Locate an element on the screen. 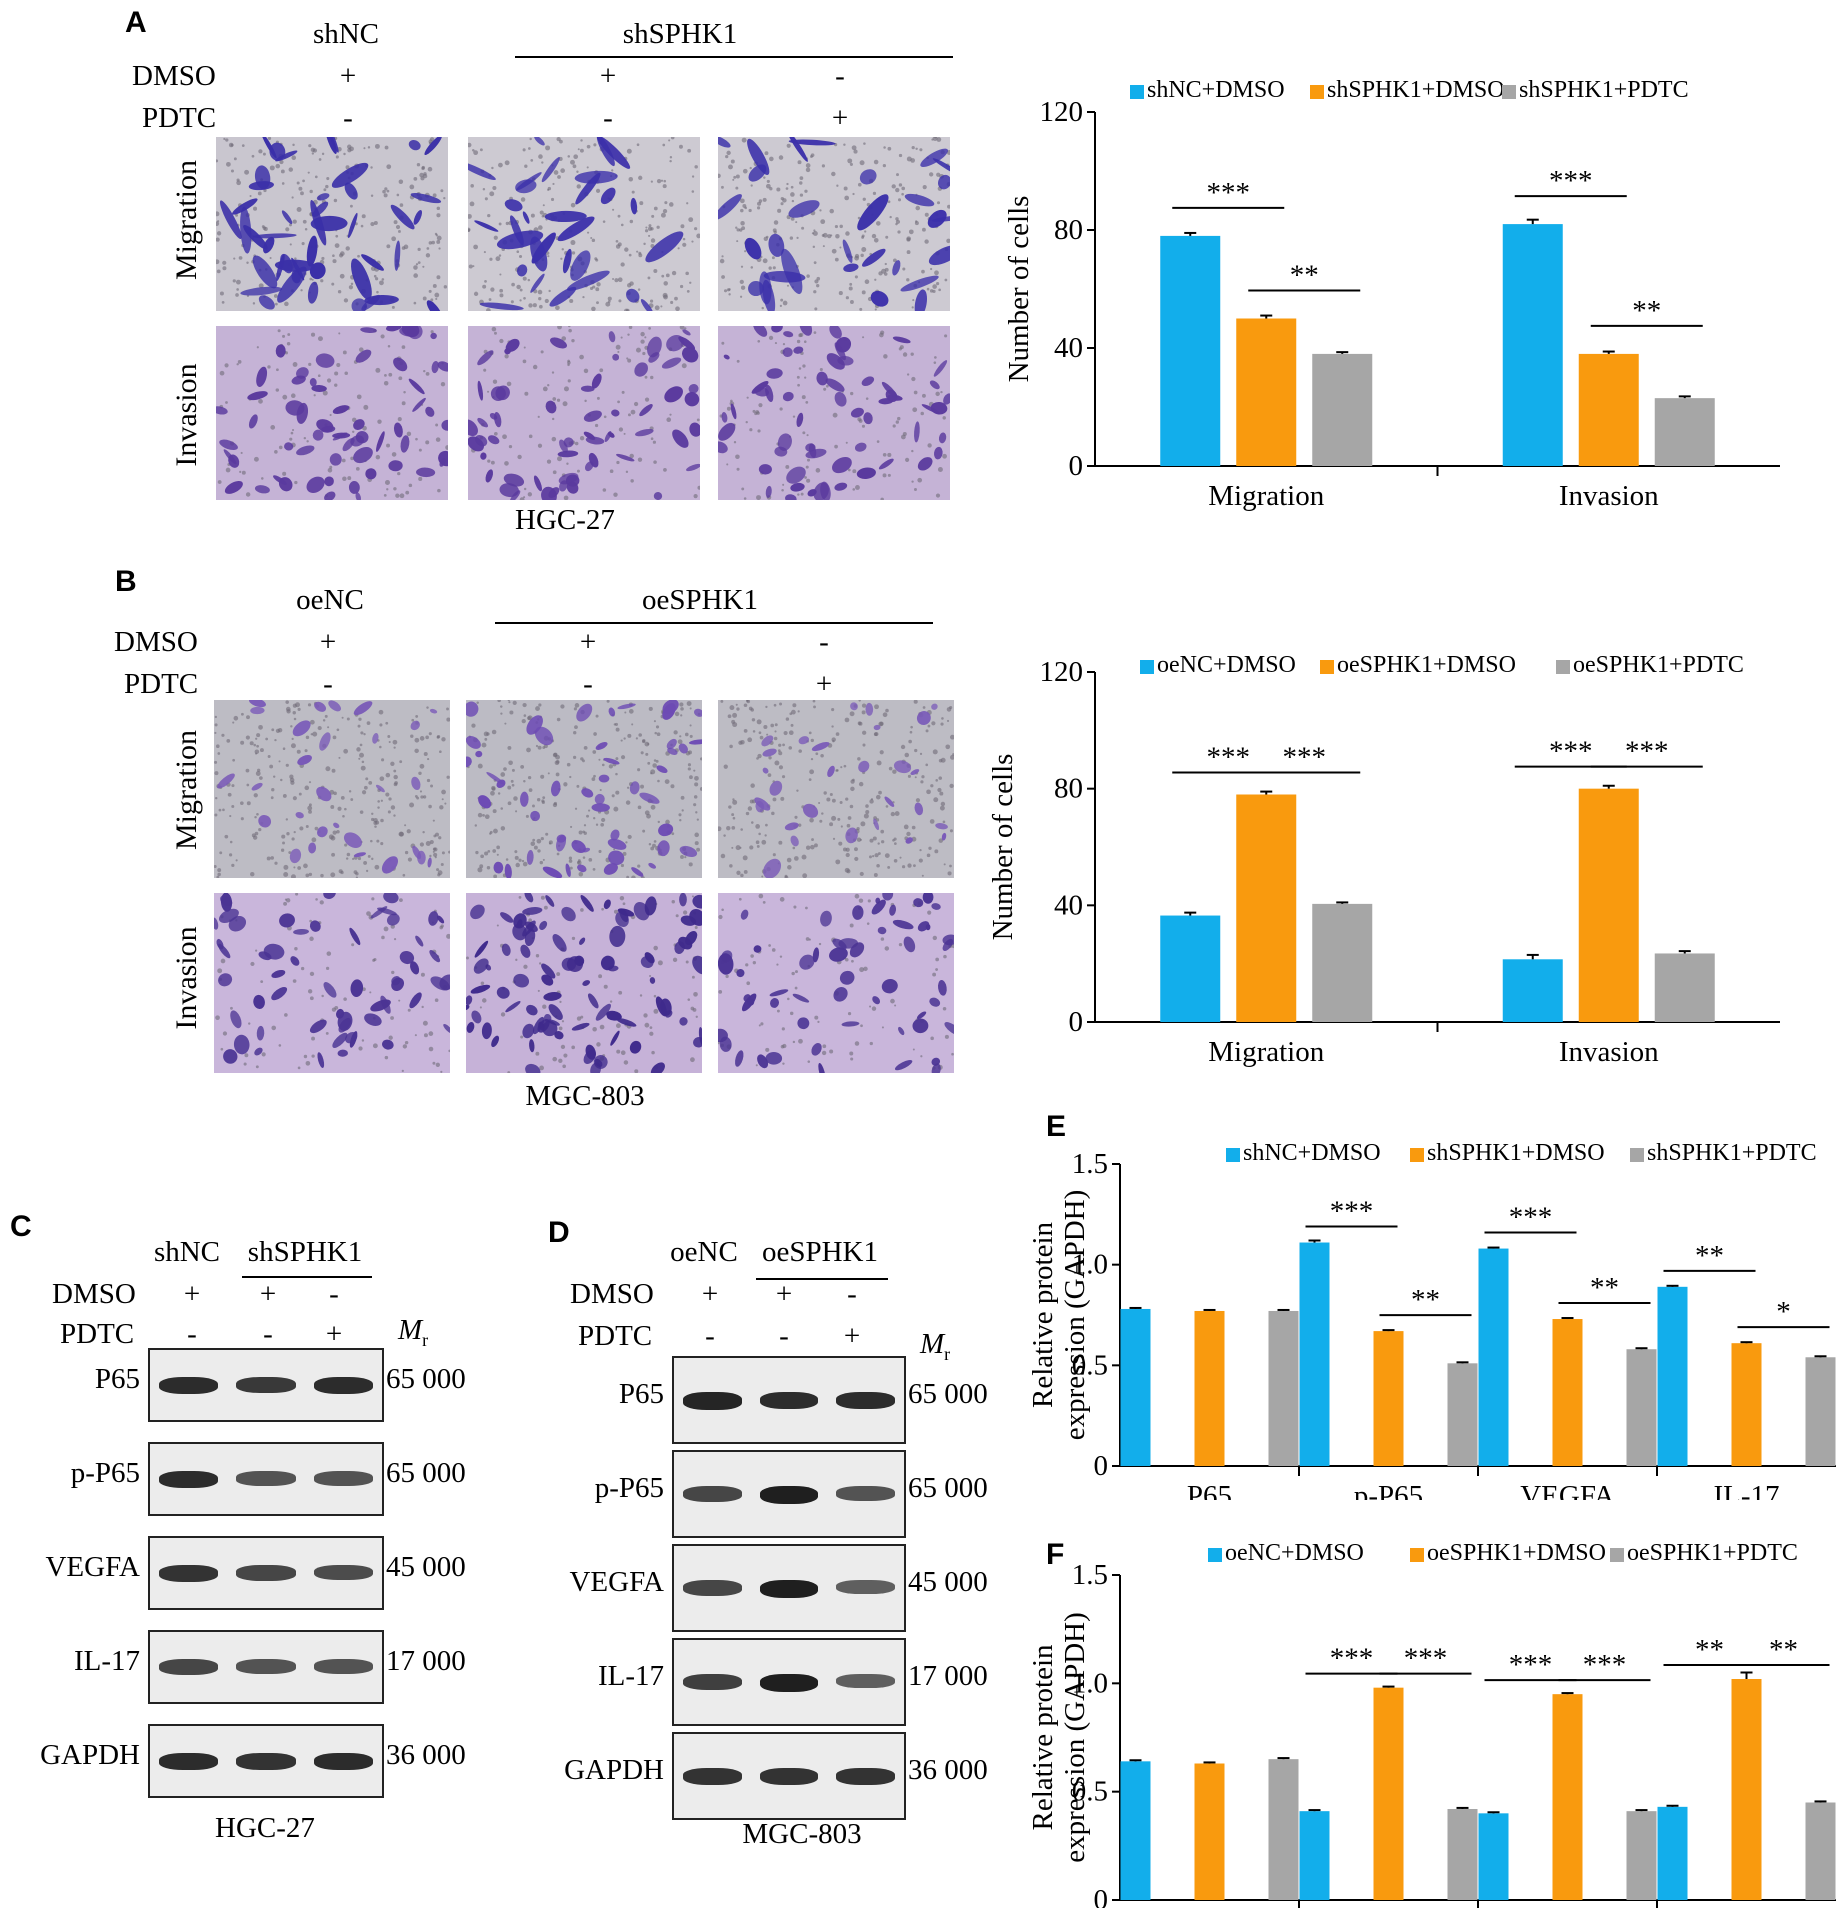 Image resolution: width=1846 pixels, height=1908 pixels. molecular-weight-label: 45 000 is located at coordinates (948, 1582).